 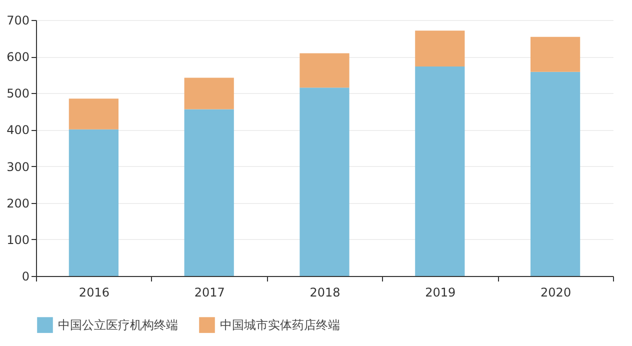 What do you see at coordinates (556, 293) in the screenshot?
I see `x-tick-label: 2020` at bounding box center [556, 293].